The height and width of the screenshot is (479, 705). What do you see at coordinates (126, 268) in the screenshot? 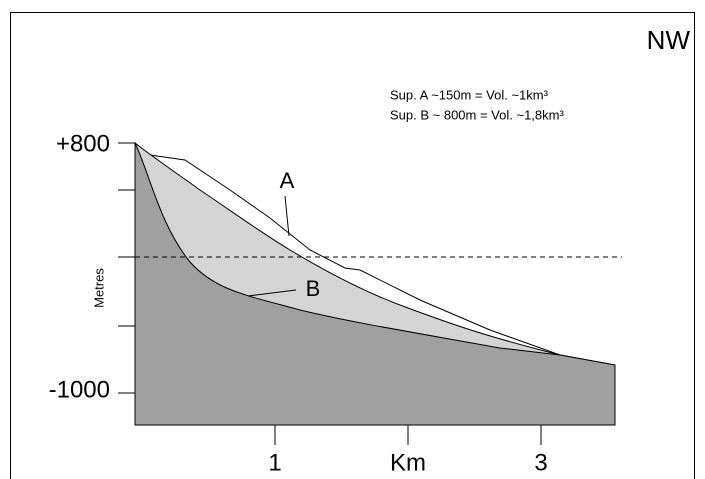
I see `y-ticks` at bounding box center [126, 268].